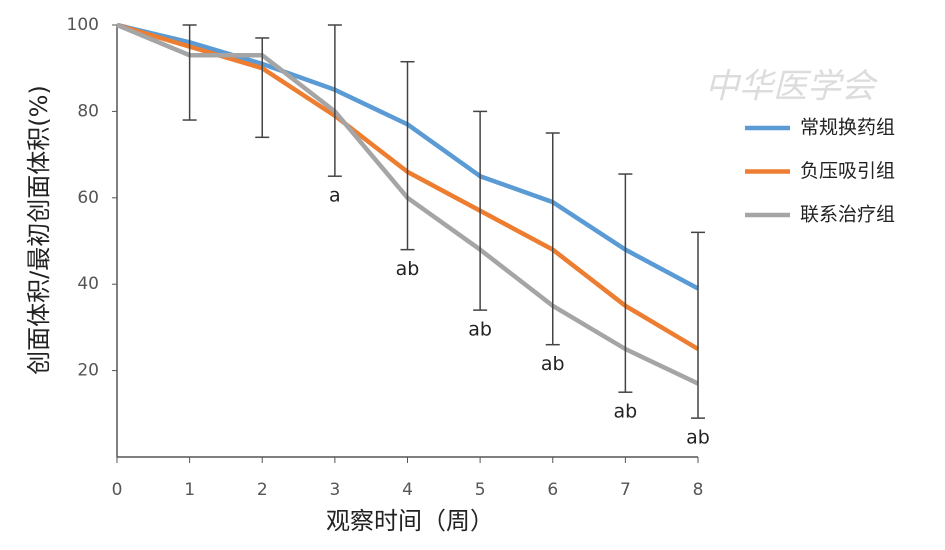 The image size is (945, 550). Describe the element at coordinates (792, 87) in the screenshot. I see `watermark: 中华医学会` at that location.